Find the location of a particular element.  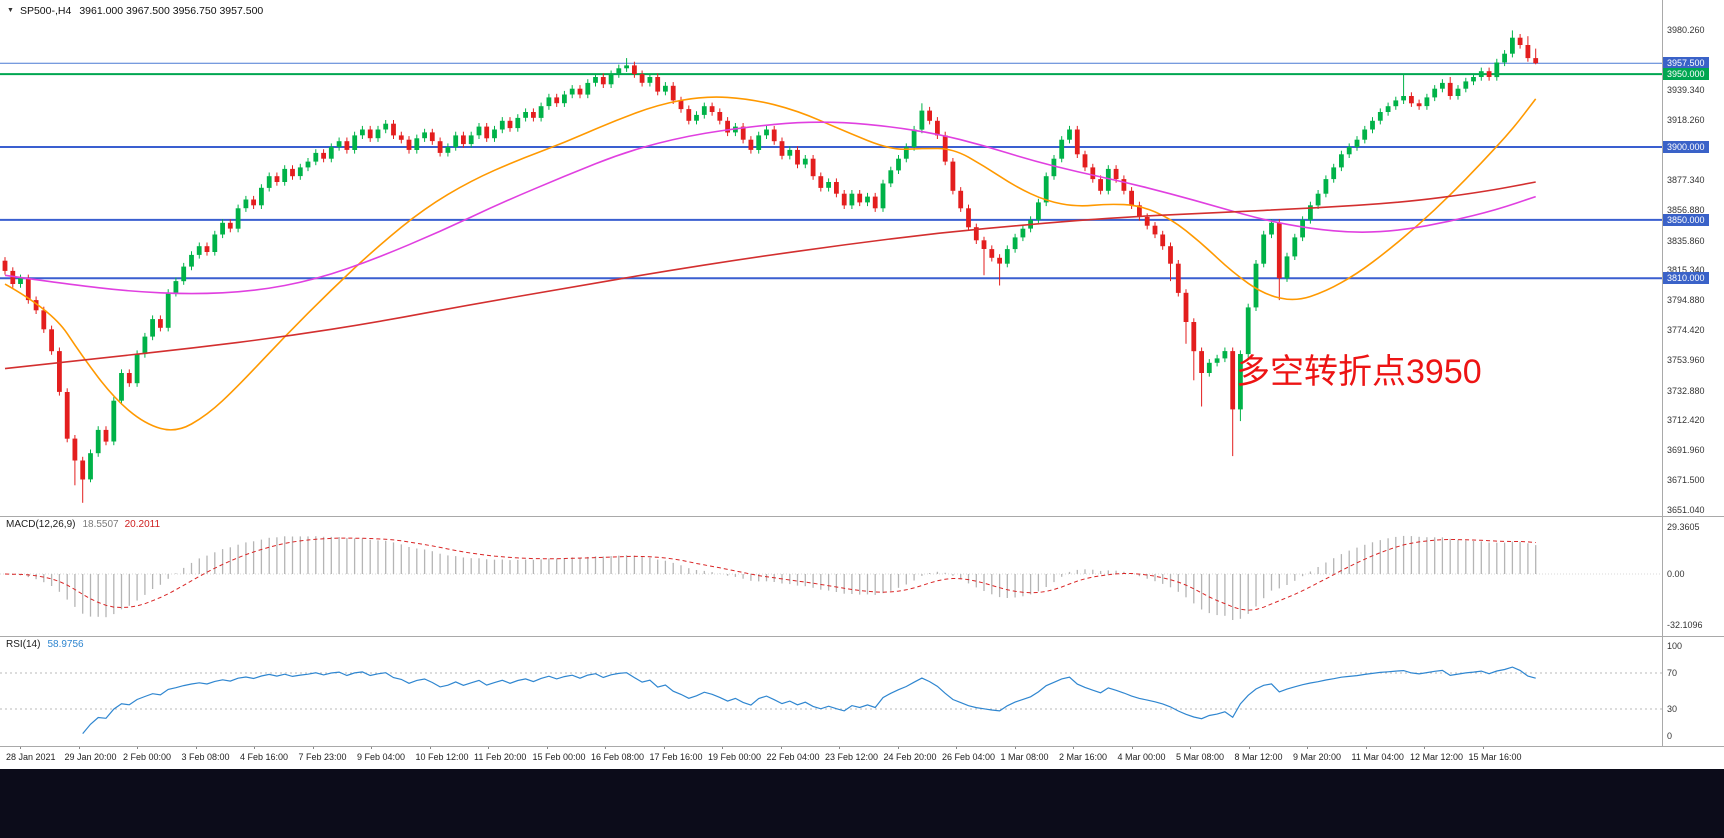

rsi-name: RSI(14) is located at coordinates (23, 644).